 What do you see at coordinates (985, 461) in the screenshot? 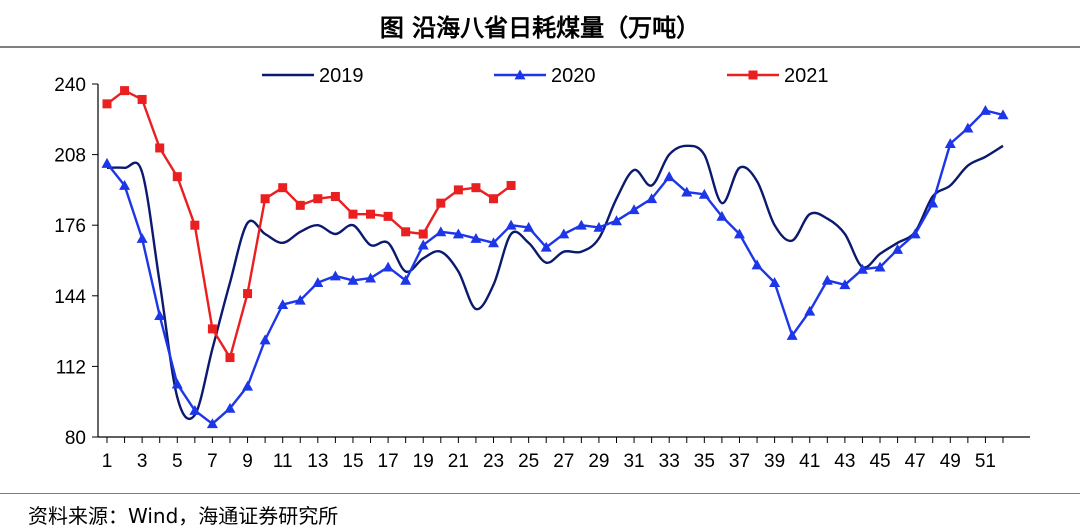
I see `x-tick-label: 51` at bounding box center [985, 461].